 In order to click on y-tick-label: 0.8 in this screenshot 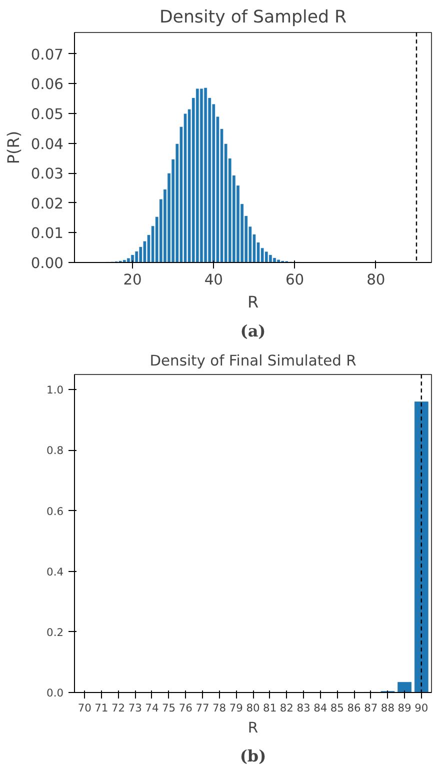, I will do `click(55, 451)`.